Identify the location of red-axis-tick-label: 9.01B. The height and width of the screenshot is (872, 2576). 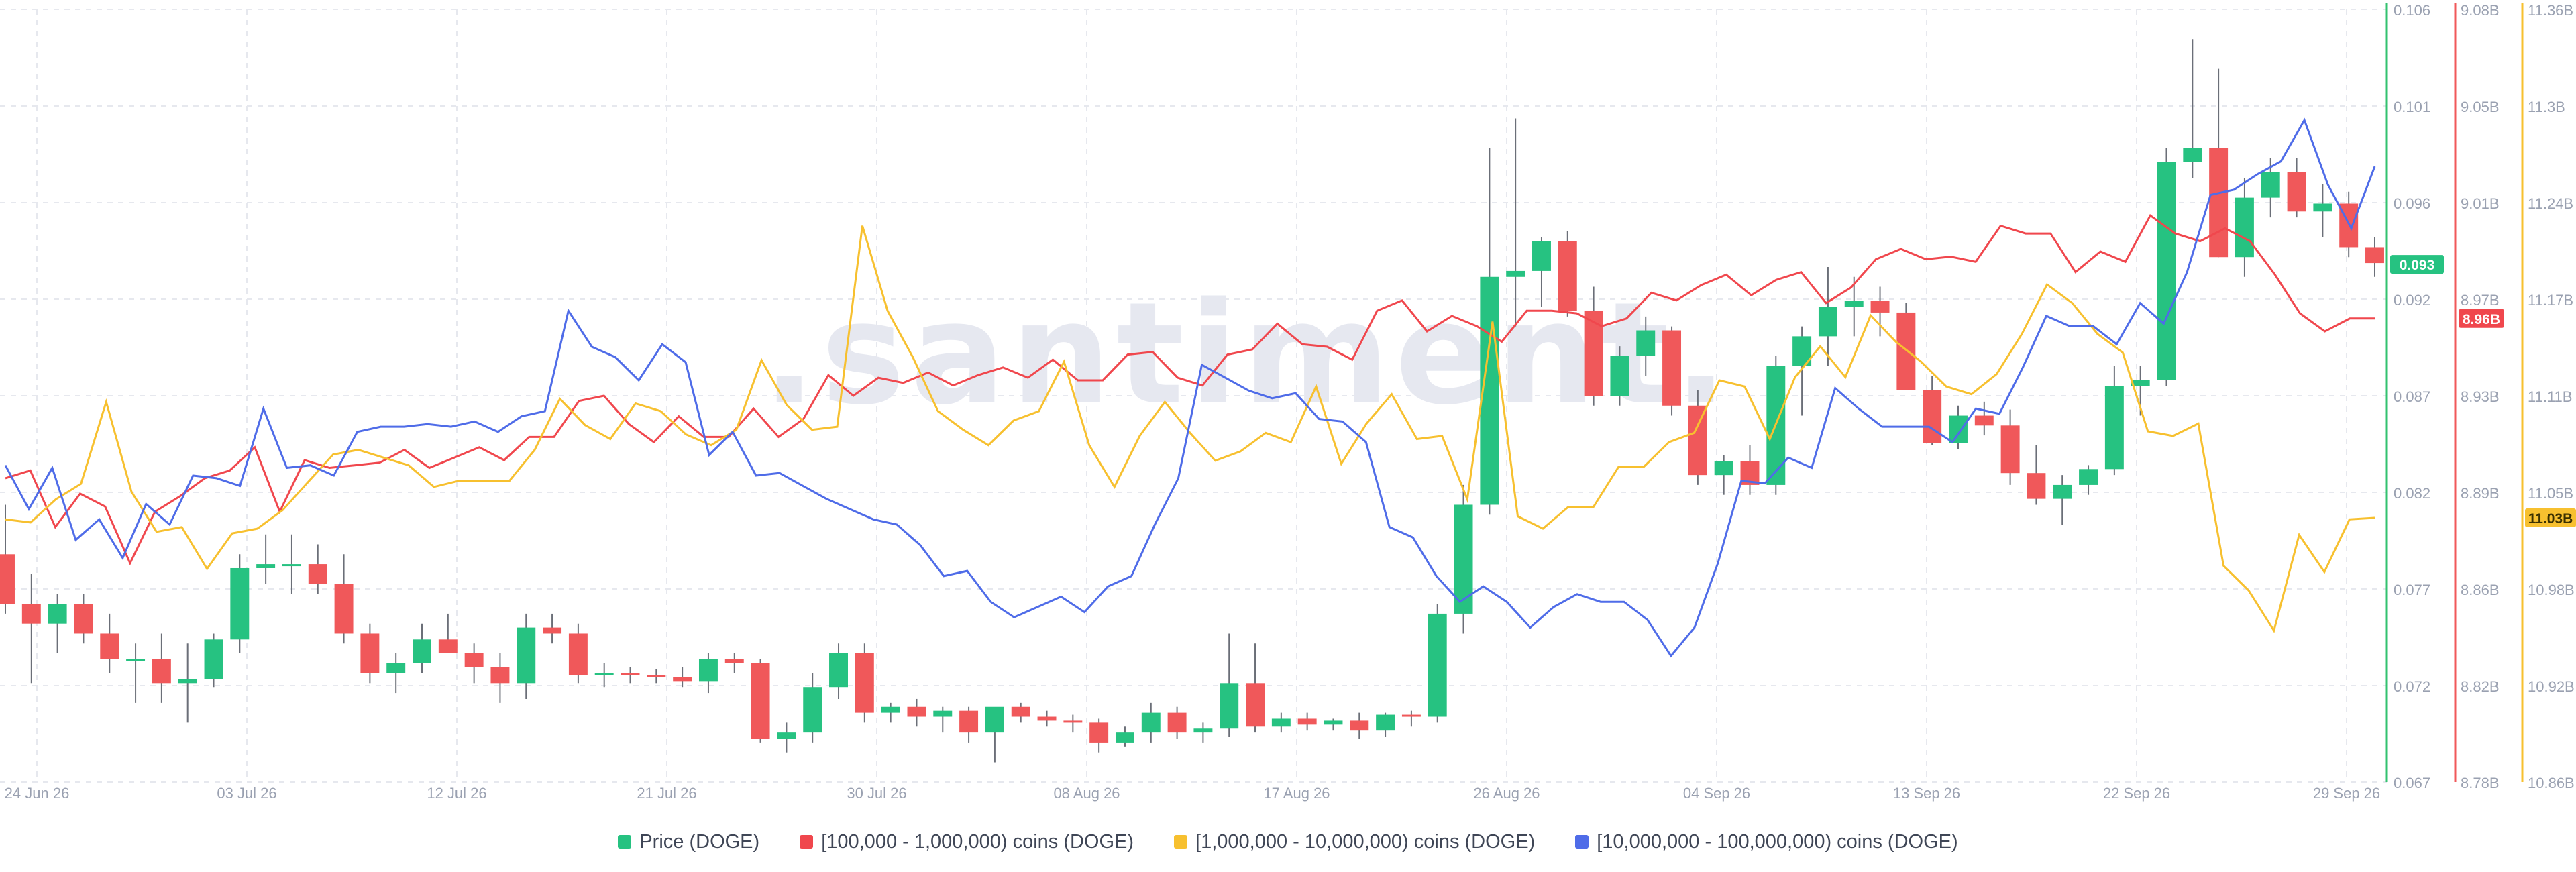
(2480, 203).